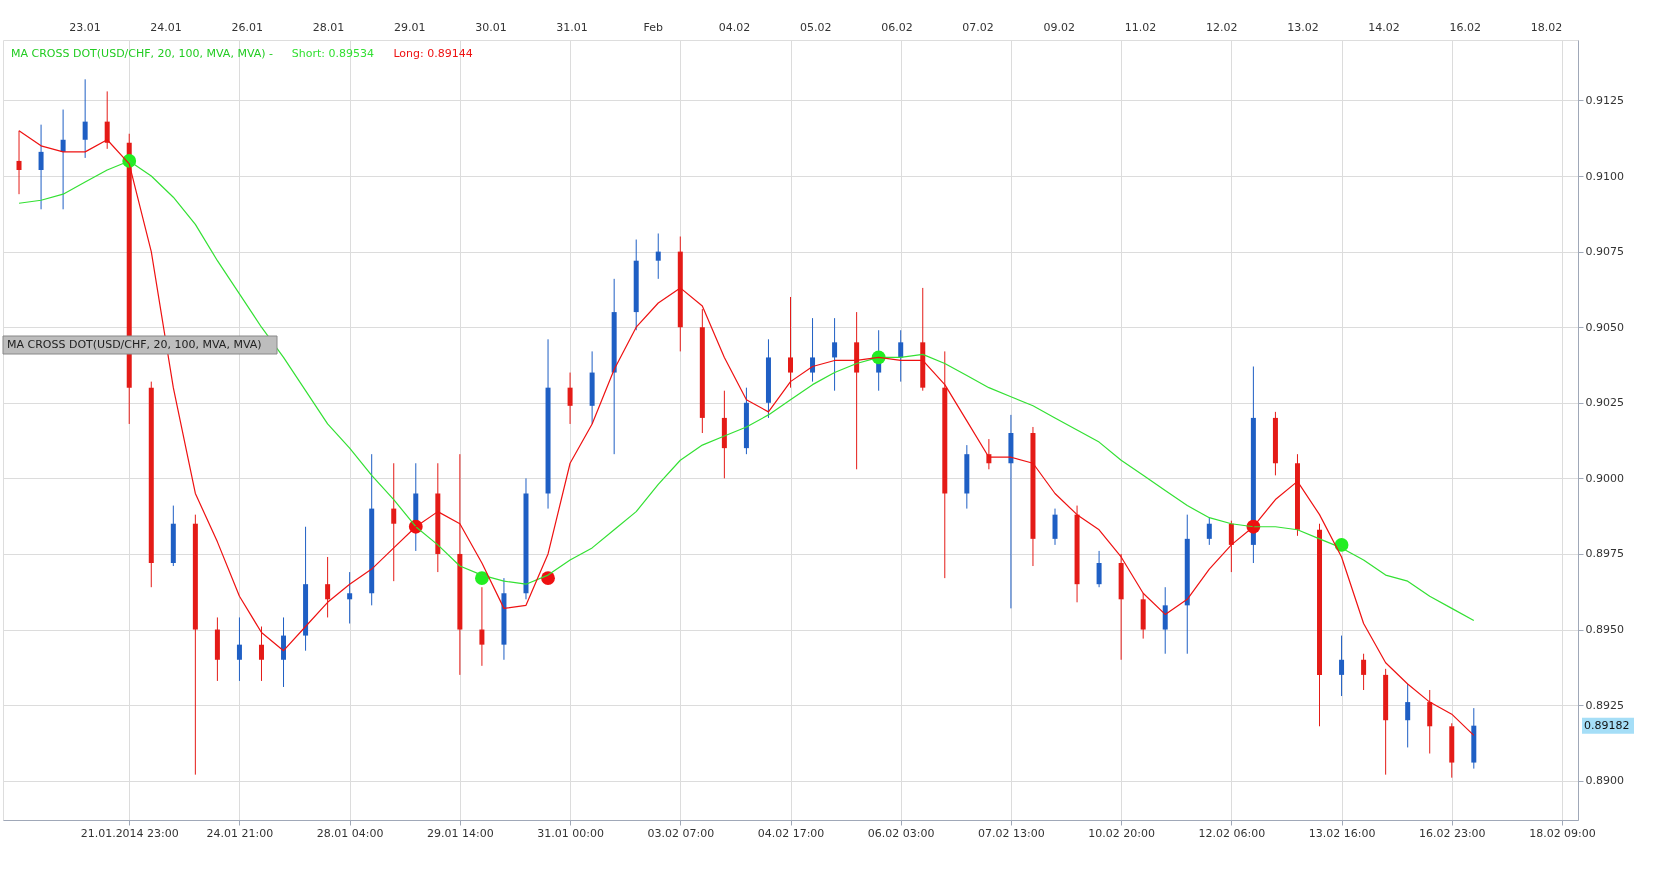  Describe the element at coordinates (1342, 833) in the screenshot. I see `x-tick-label: 13.02 16:00` at that location.